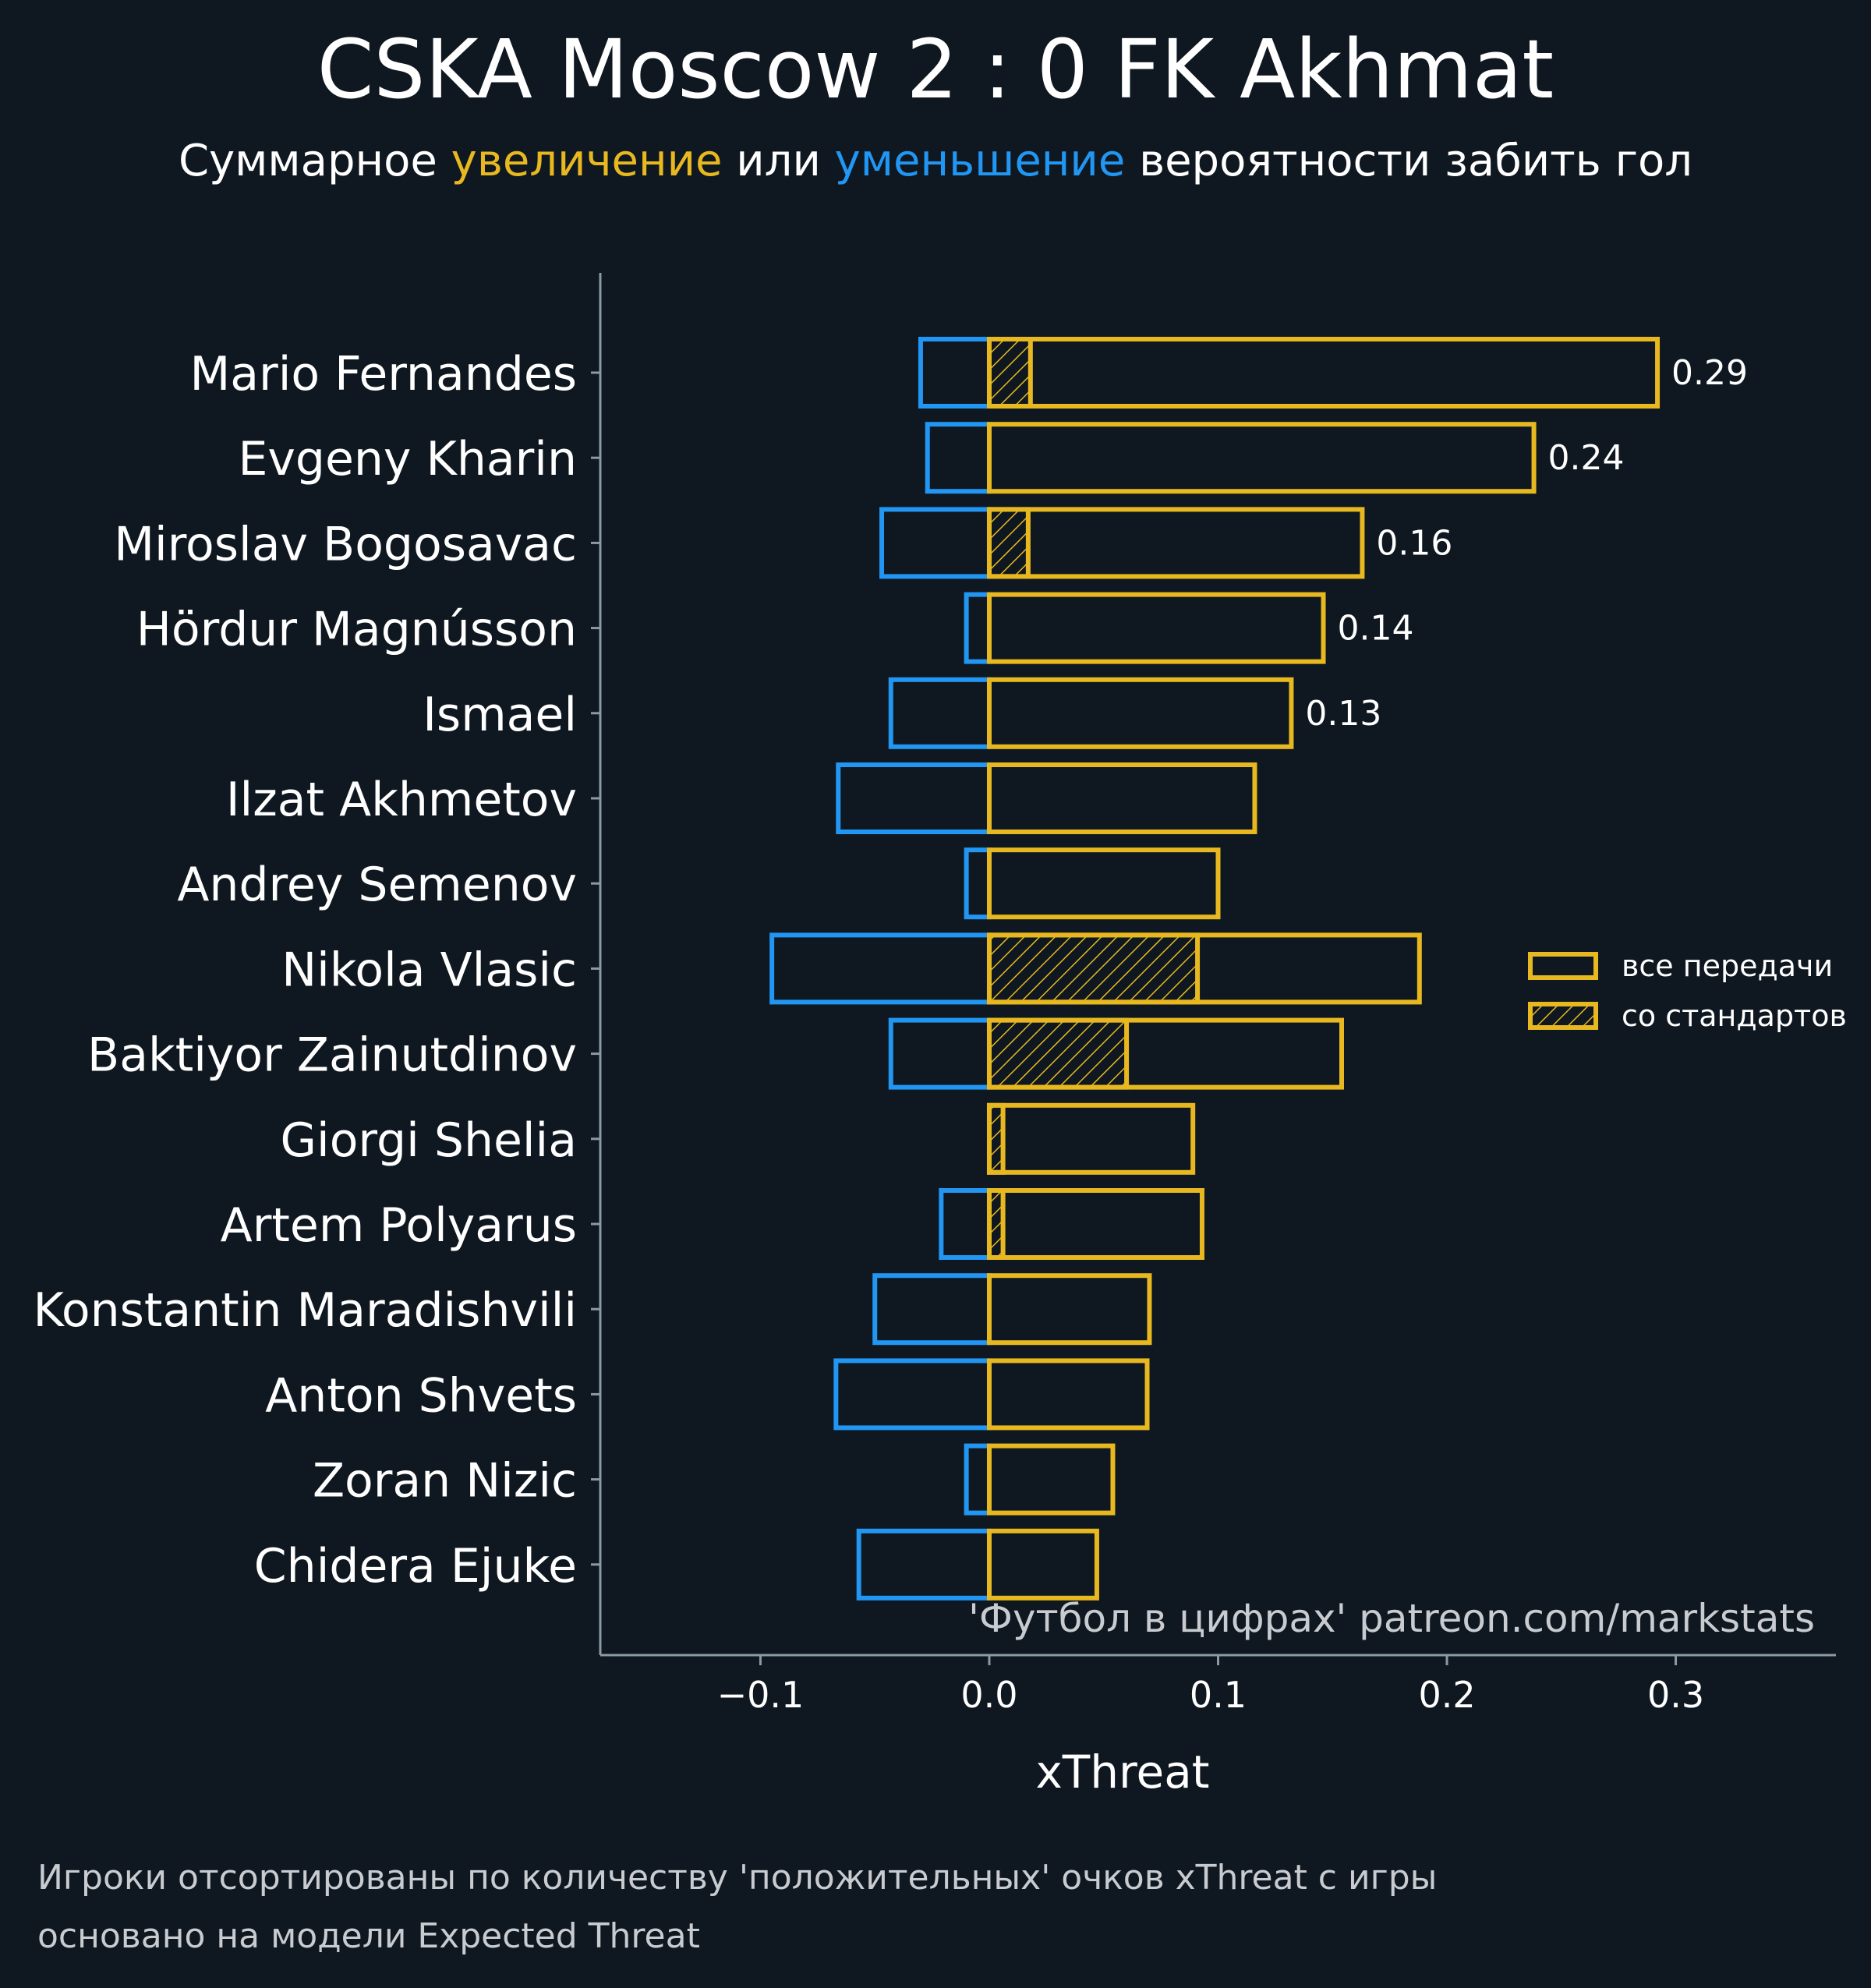  Describe the element at coordinates (1068, 1394) in the screenshot. I see `bar-positive-anton-shvets` at that location.